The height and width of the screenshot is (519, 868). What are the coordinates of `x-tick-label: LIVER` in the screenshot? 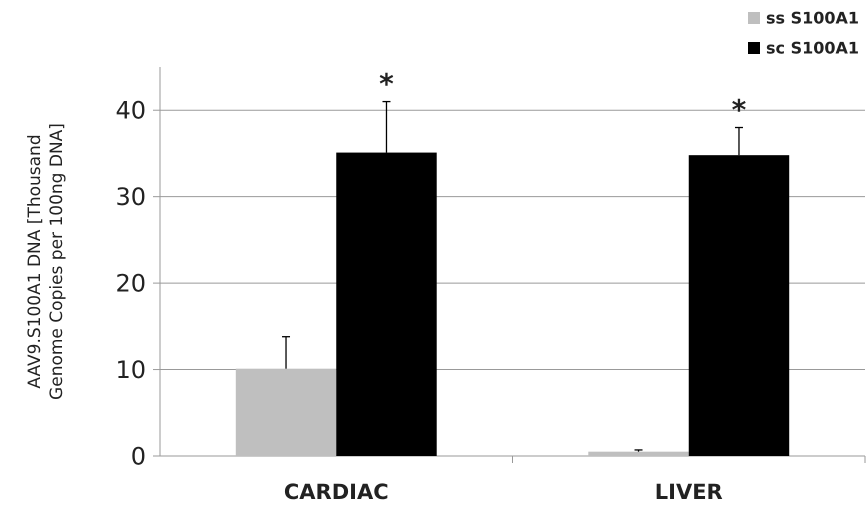 It's located at (688, 492).